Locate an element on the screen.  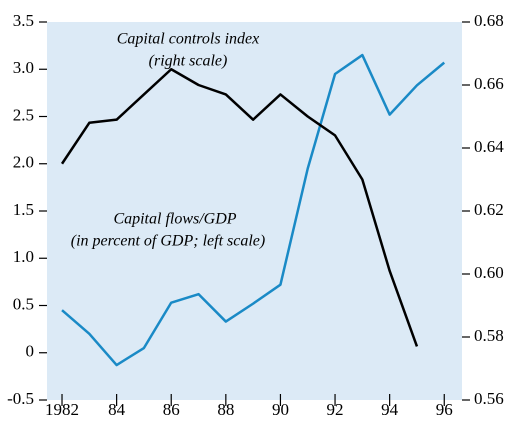
x-tick-label: 92 is located at coordinates (335, 409).